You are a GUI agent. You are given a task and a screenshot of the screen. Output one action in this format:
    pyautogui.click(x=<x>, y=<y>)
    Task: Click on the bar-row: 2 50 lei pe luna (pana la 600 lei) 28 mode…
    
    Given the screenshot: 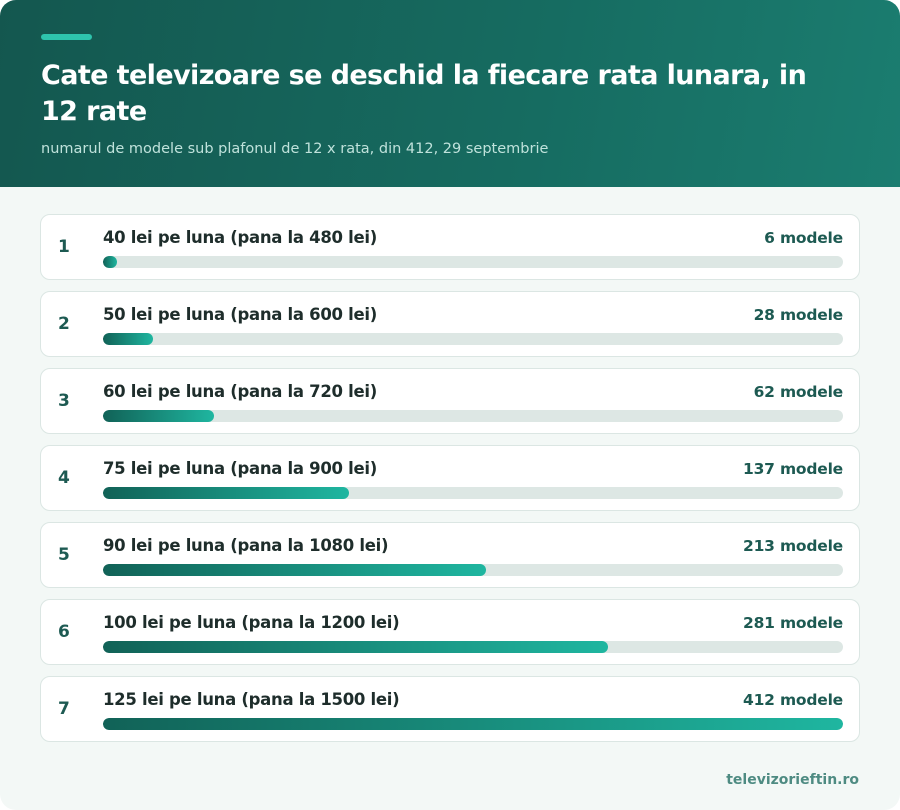 What is the action you would take?
    pyautogui.click(x=450, y=324)
    